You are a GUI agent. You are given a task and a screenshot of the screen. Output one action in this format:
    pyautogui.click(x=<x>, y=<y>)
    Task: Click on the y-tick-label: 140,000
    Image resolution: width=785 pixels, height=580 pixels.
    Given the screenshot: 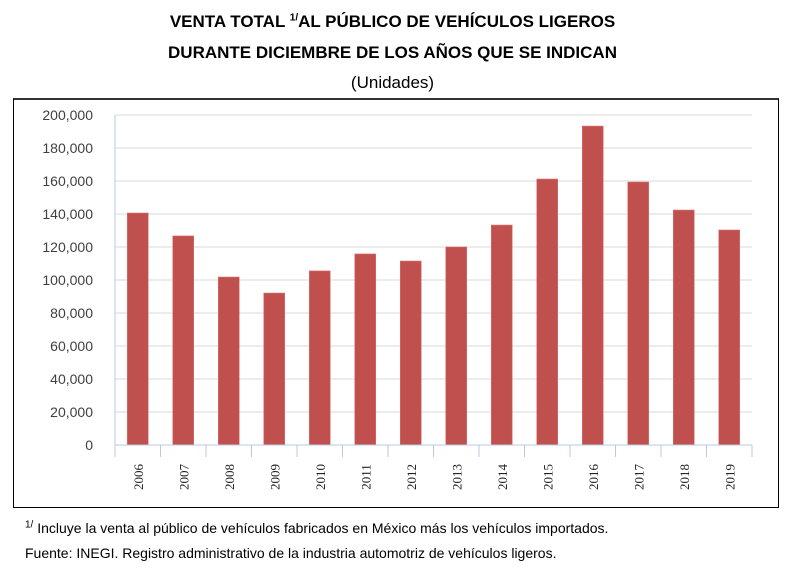 What is the action you would take?
    pyautogui.click(x=67, y=214)
    